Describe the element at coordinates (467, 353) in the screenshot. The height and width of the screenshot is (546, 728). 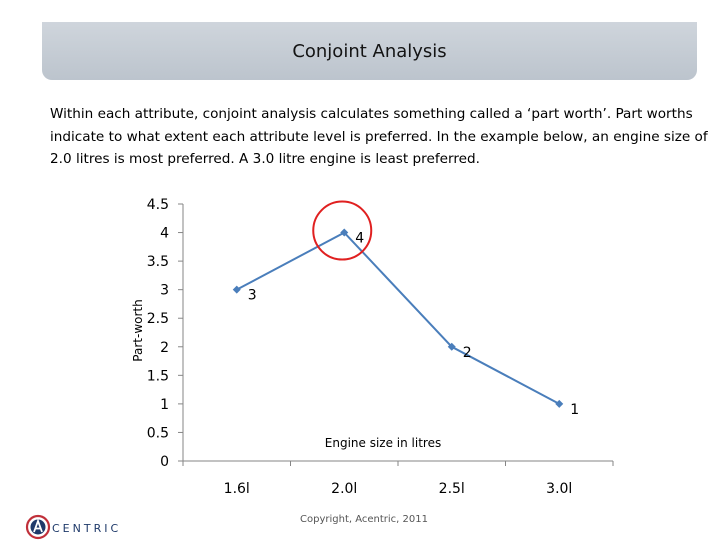
I see `data-label: 2` at that location.